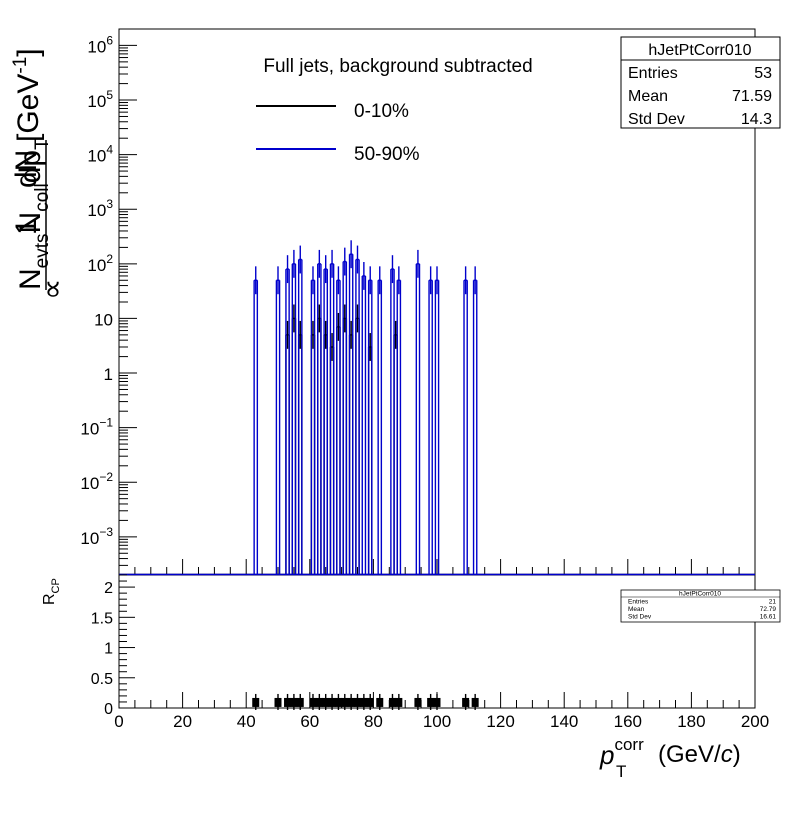 The width and height of the screenshot is (796, 822). What do you see at coordinates (102, 679) in the screenshot?
I see `bottom-y-tick-label: 0.5` at bounding box center [102, 679].